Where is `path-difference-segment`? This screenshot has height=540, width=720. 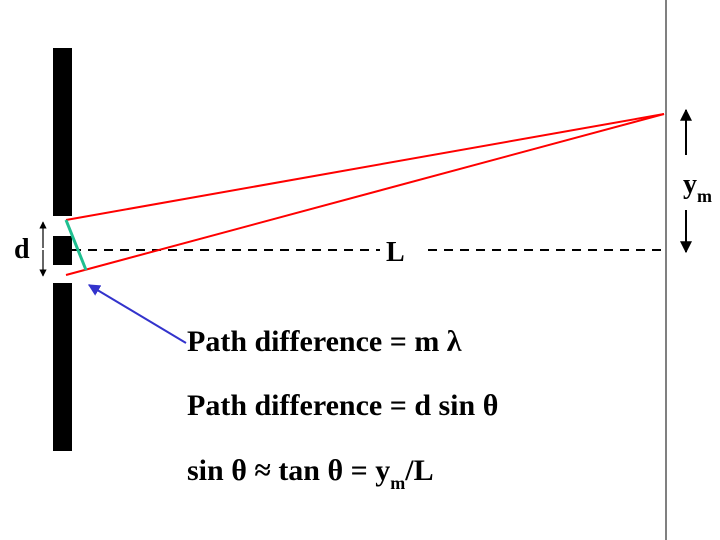
path-difference-segment is located at coordinates (76, 245).